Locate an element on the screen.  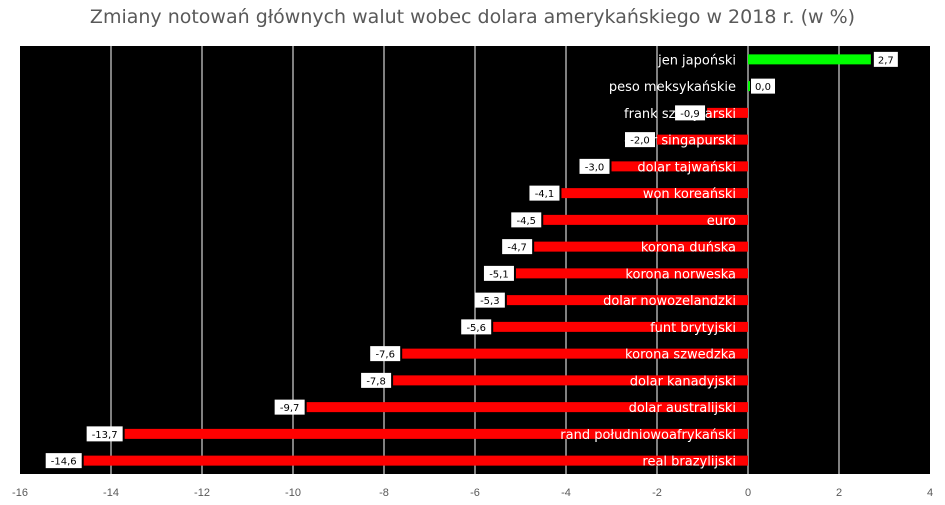
value-label: -13,7 is located at coordinates (105, 435).